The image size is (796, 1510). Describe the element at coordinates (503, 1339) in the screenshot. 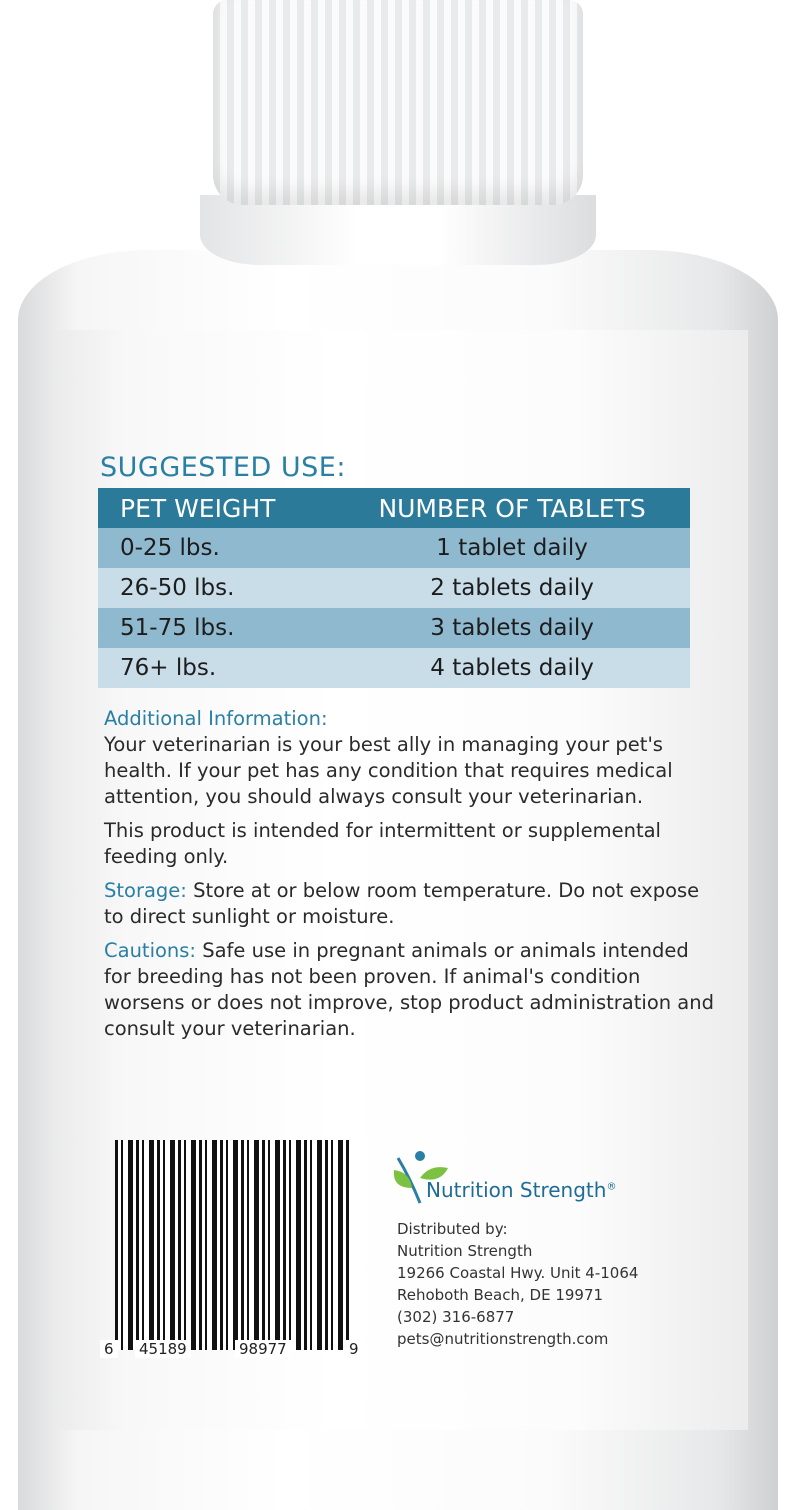

I see `distributor-email: pets@nutritionstrength.com` at that location.